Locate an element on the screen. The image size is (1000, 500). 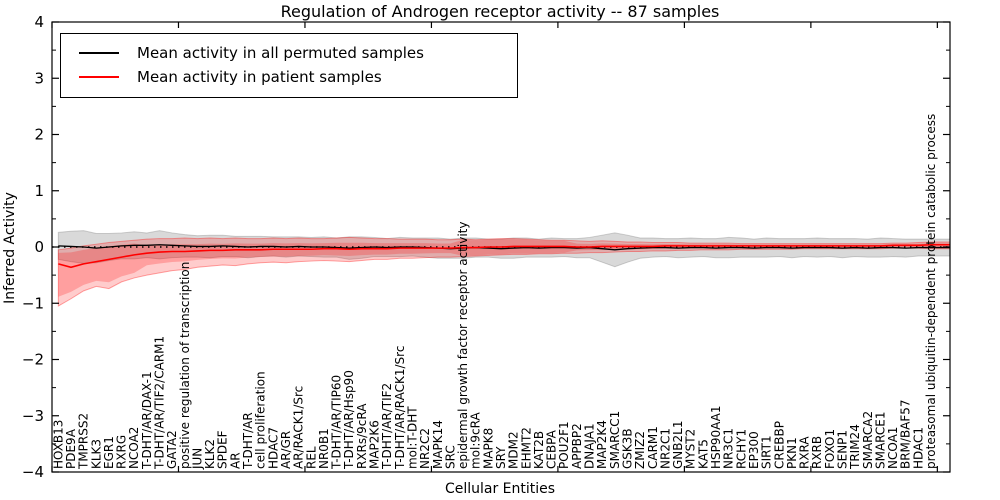
x-category-label: SENP1 is located at coordinates (842, 449).